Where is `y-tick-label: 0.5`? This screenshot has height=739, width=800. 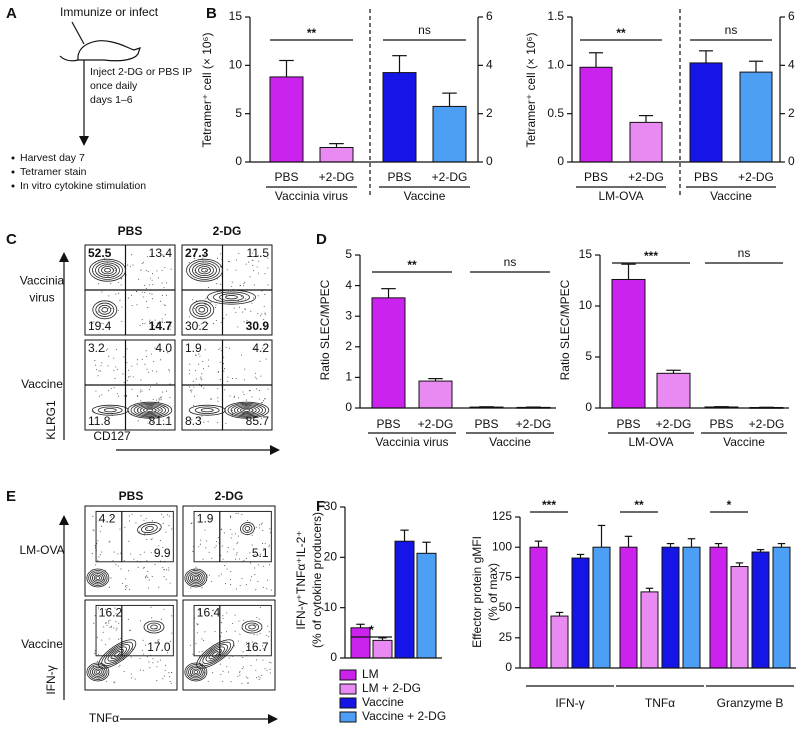 y-tick-label: 0.5 is located at coordinates (555, 113).